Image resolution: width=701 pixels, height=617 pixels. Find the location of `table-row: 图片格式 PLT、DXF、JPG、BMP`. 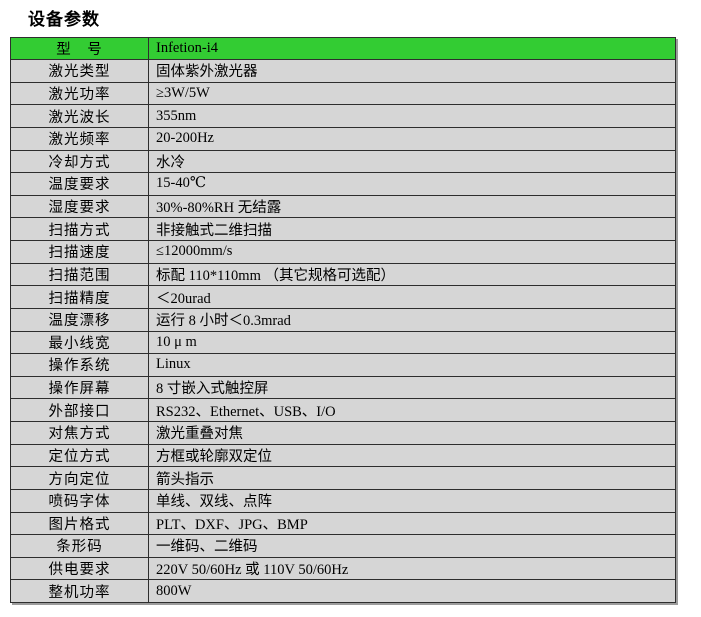

table-row: 图片格式 PLT、DXF、JPG、BMP is located at coordinates (343, 523).